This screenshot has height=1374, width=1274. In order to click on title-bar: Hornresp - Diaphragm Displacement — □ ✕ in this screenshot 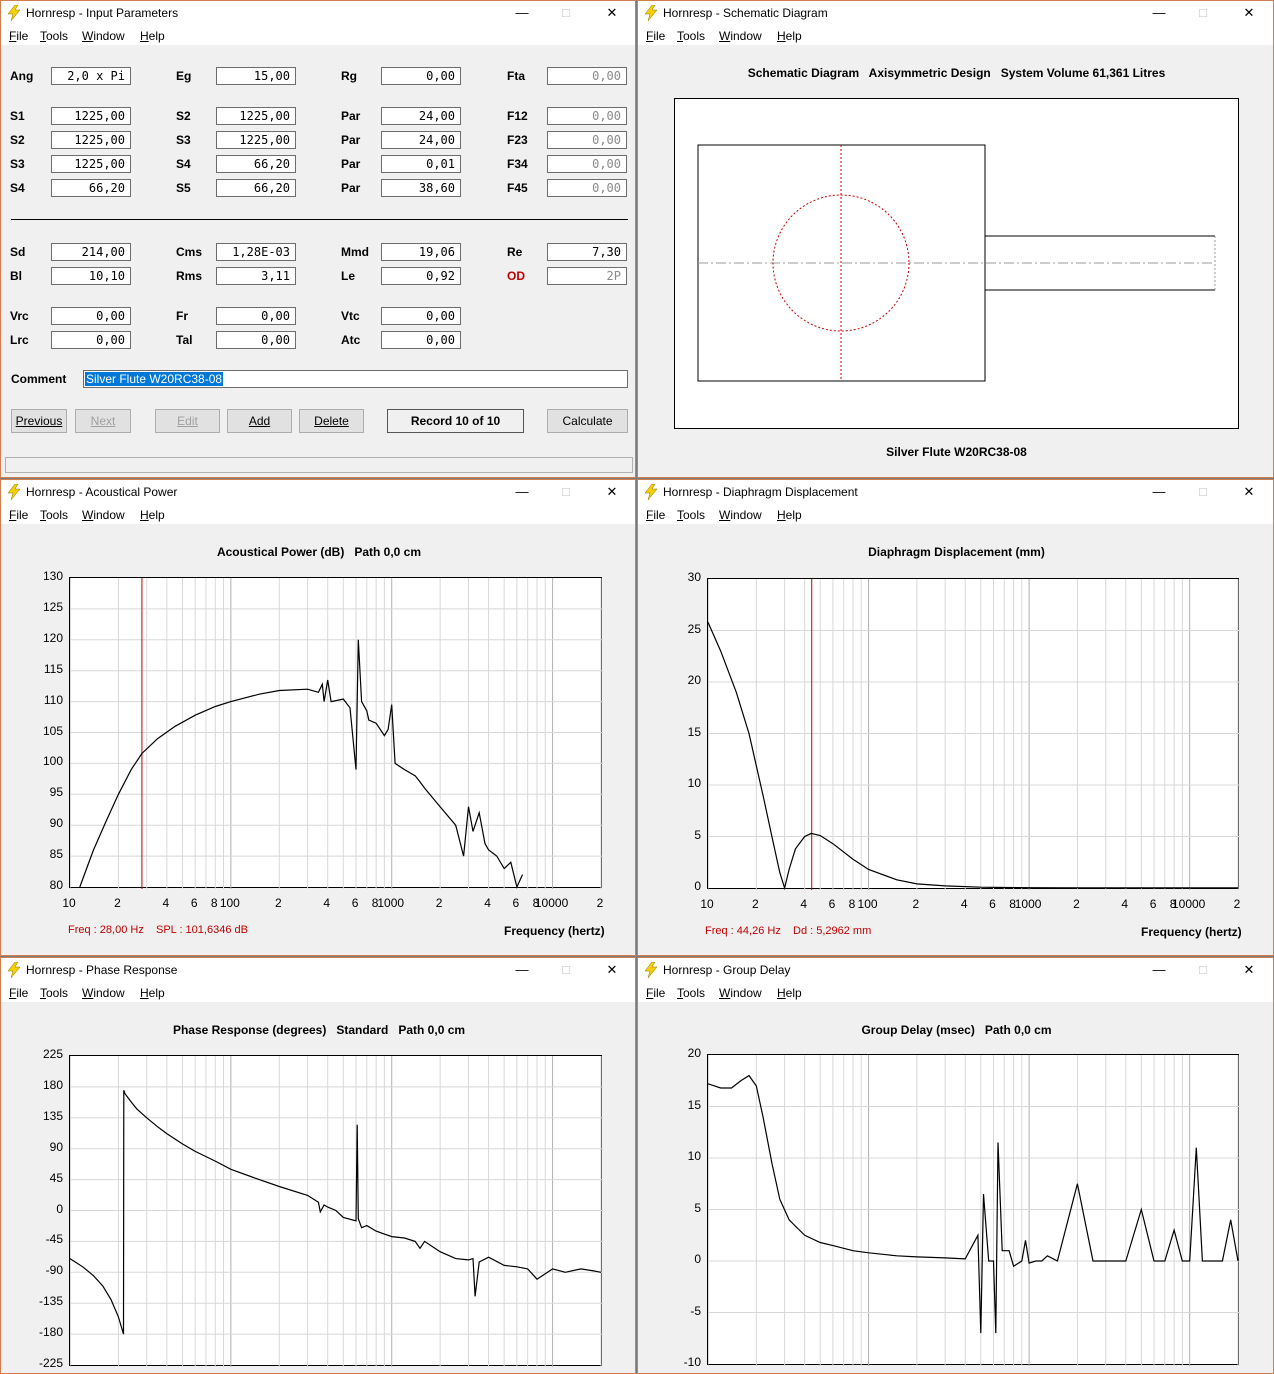, I will do `click(955, 492)`.